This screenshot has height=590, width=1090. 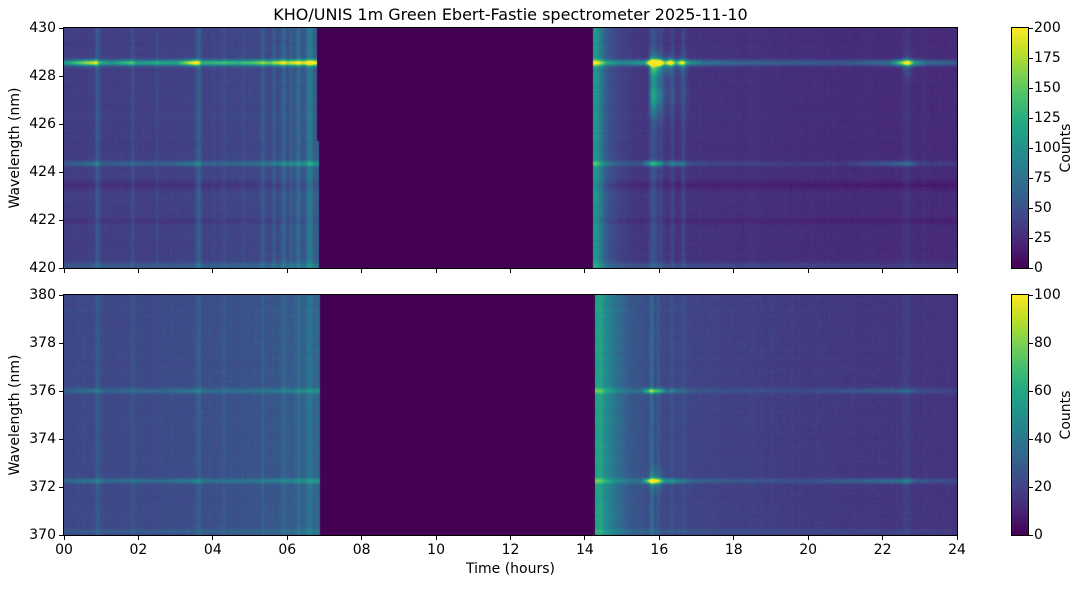 What do you see at coordinates (510, 569) in the screenshot?
I see `x-axis-label: Time (hours)` at bounding box center [510, 569].